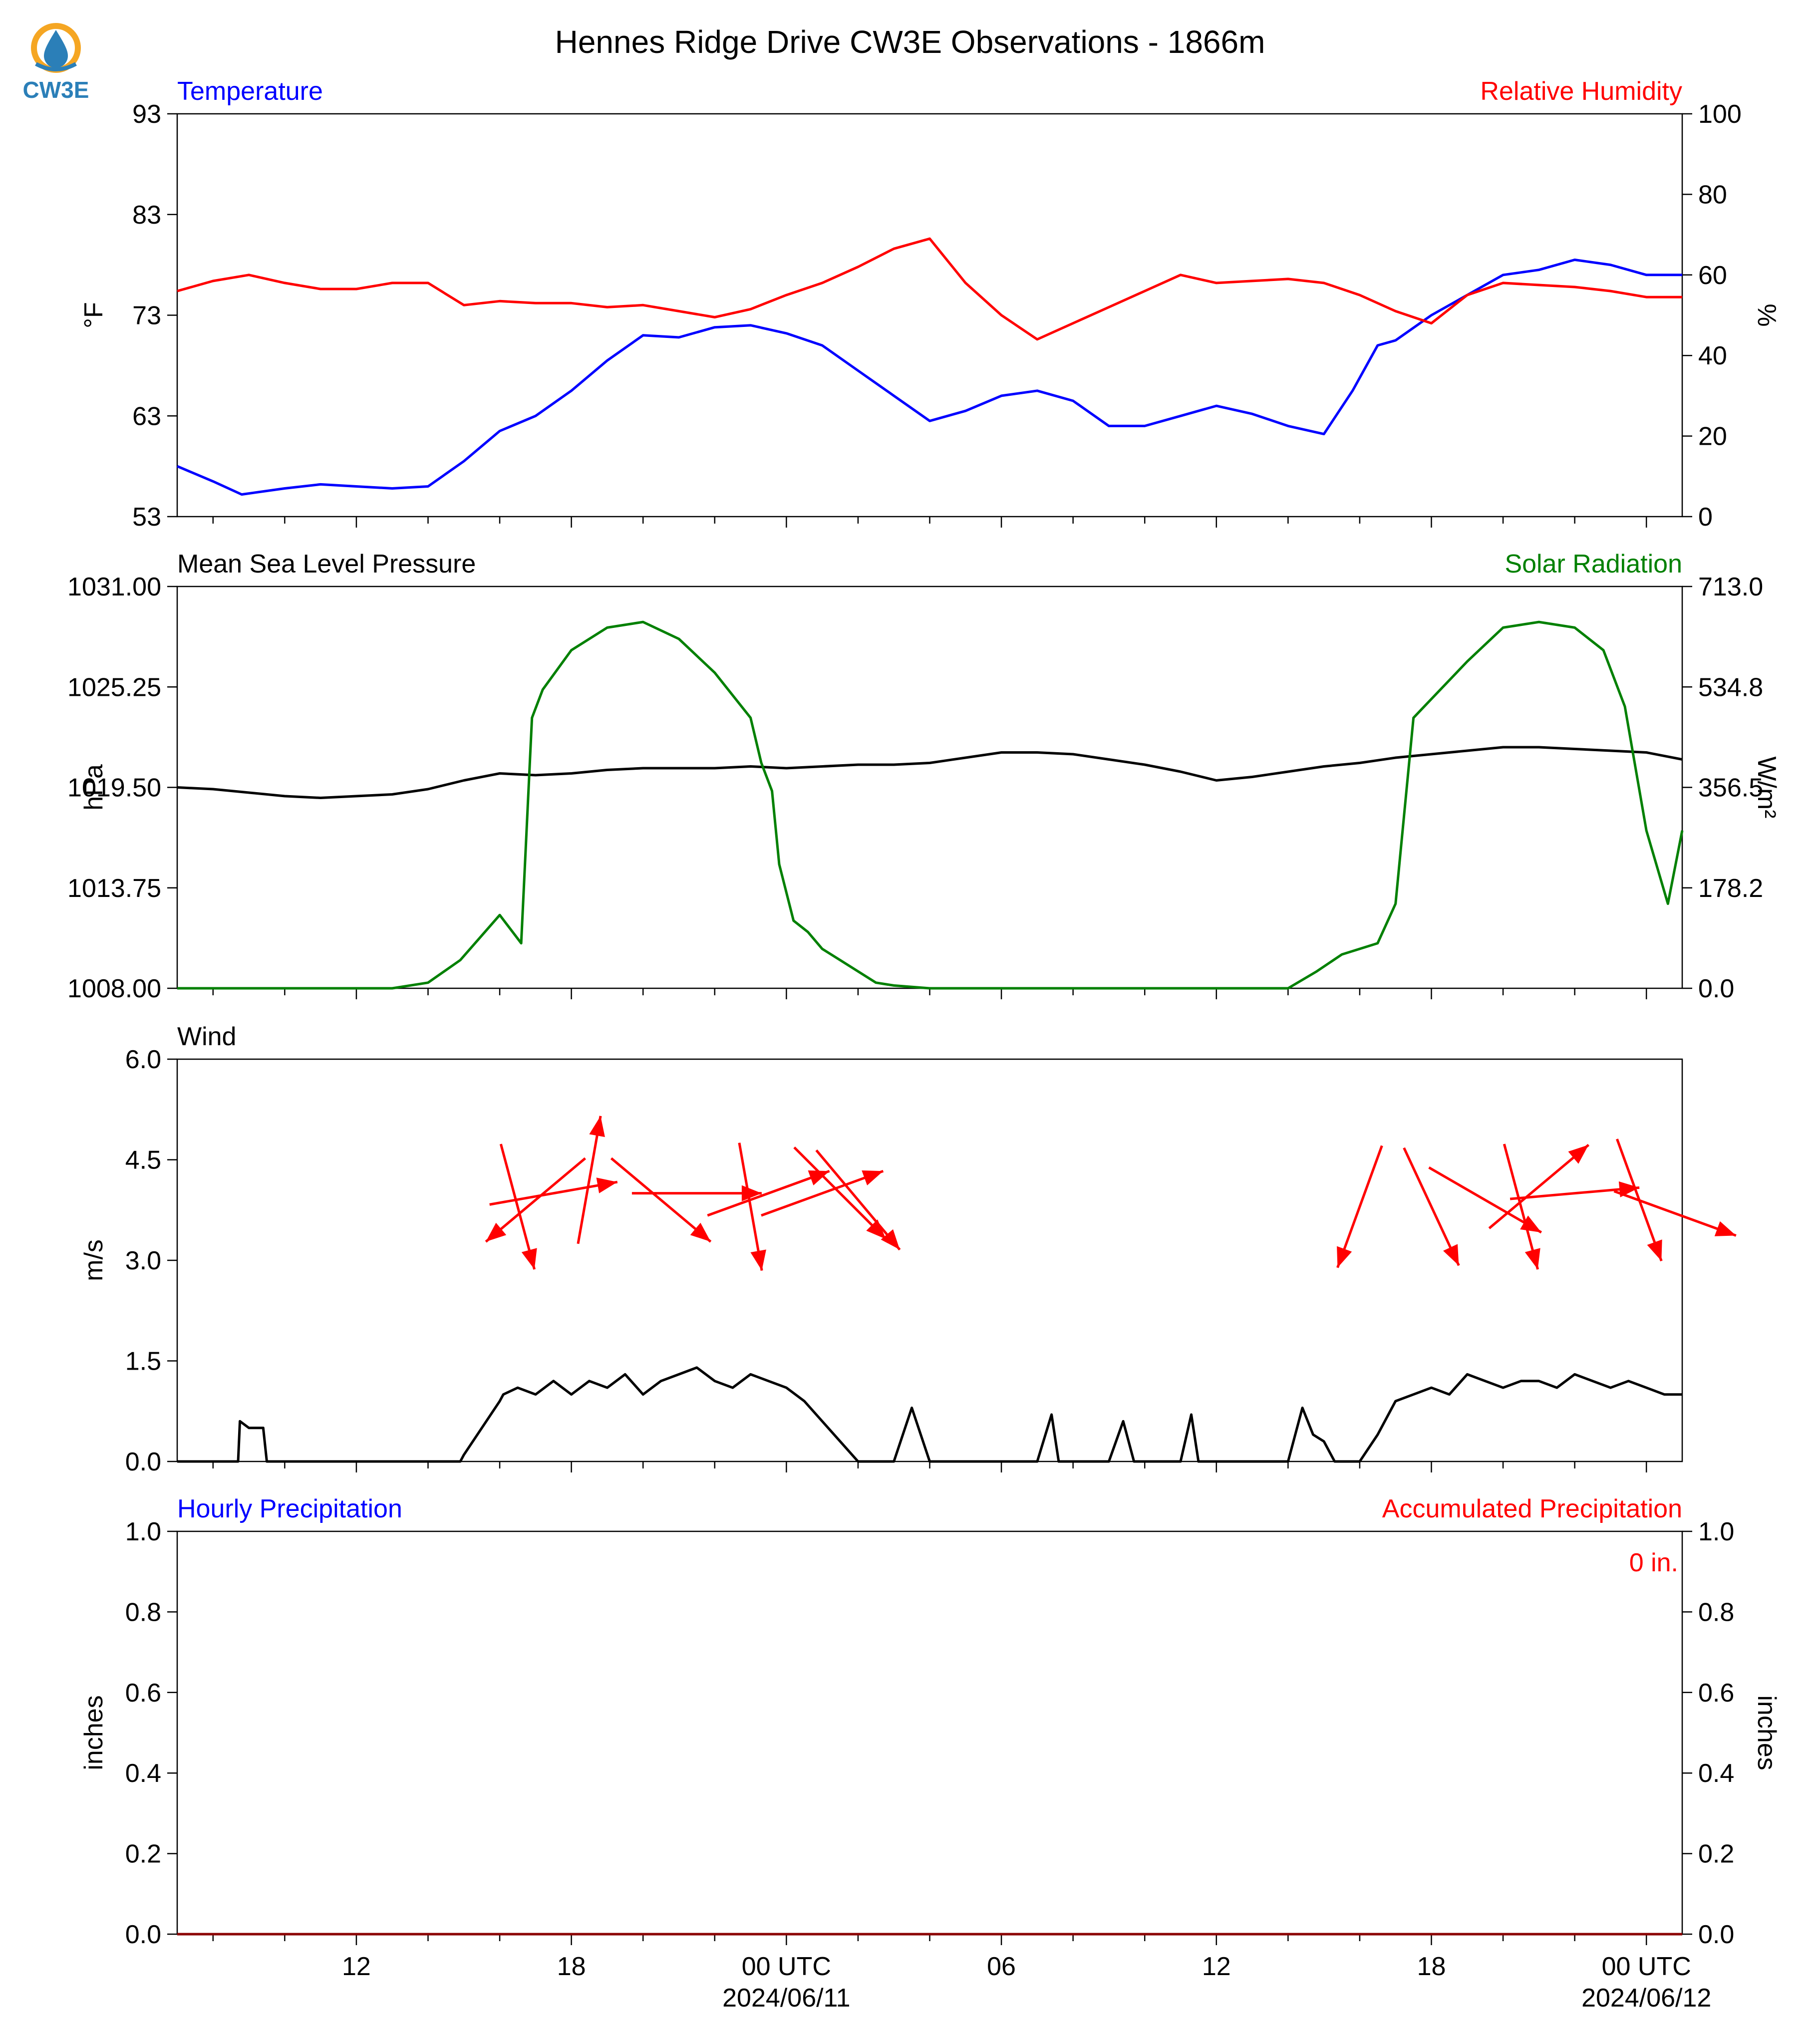 The width and height of the screenshot is (1820, 2028). Describe the element at coordinates (1712, 355) in the screenshot. I see `y2-tick-label: 40` at that location.